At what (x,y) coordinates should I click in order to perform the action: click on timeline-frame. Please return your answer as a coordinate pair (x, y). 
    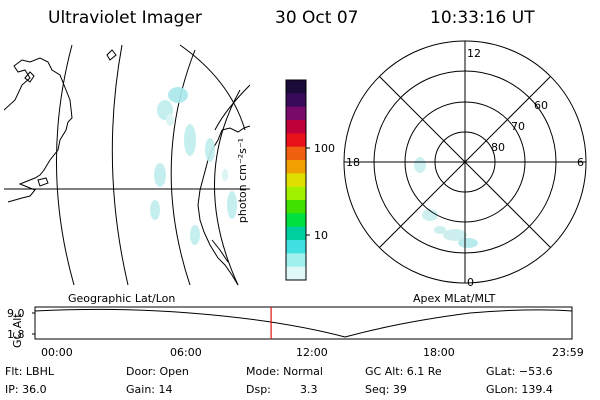
    Looking at the image, I should click on (303, 323).